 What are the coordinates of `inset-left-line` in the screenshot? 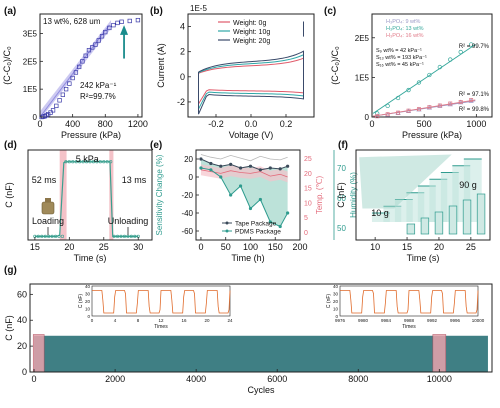 It's located at (161, 302).